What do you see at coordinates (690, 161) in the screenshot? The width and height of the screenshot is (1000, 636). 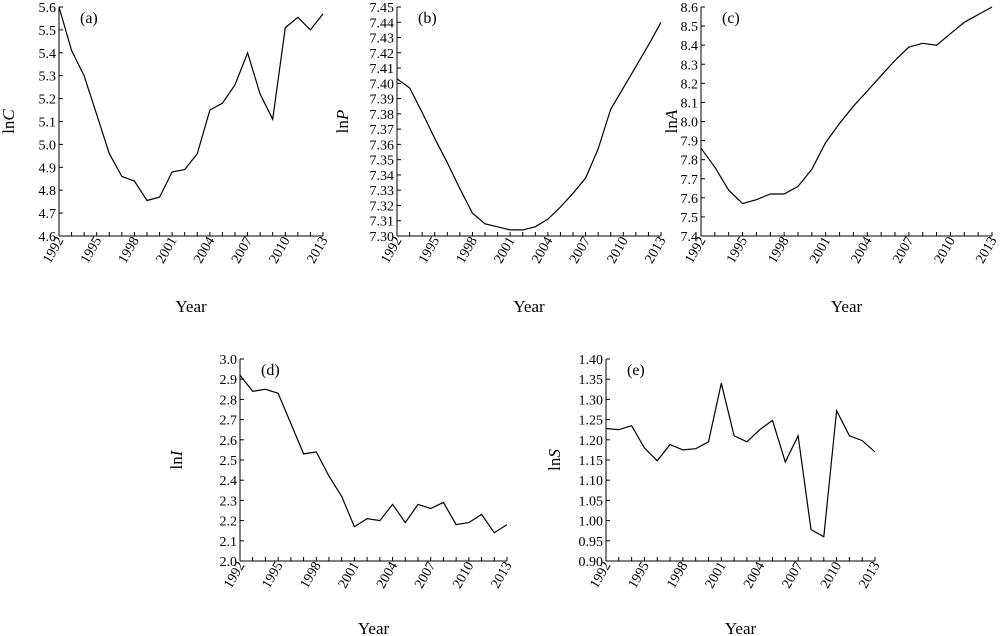 I see `y-tick-label: 7.8` at bounding box center [690, 161].